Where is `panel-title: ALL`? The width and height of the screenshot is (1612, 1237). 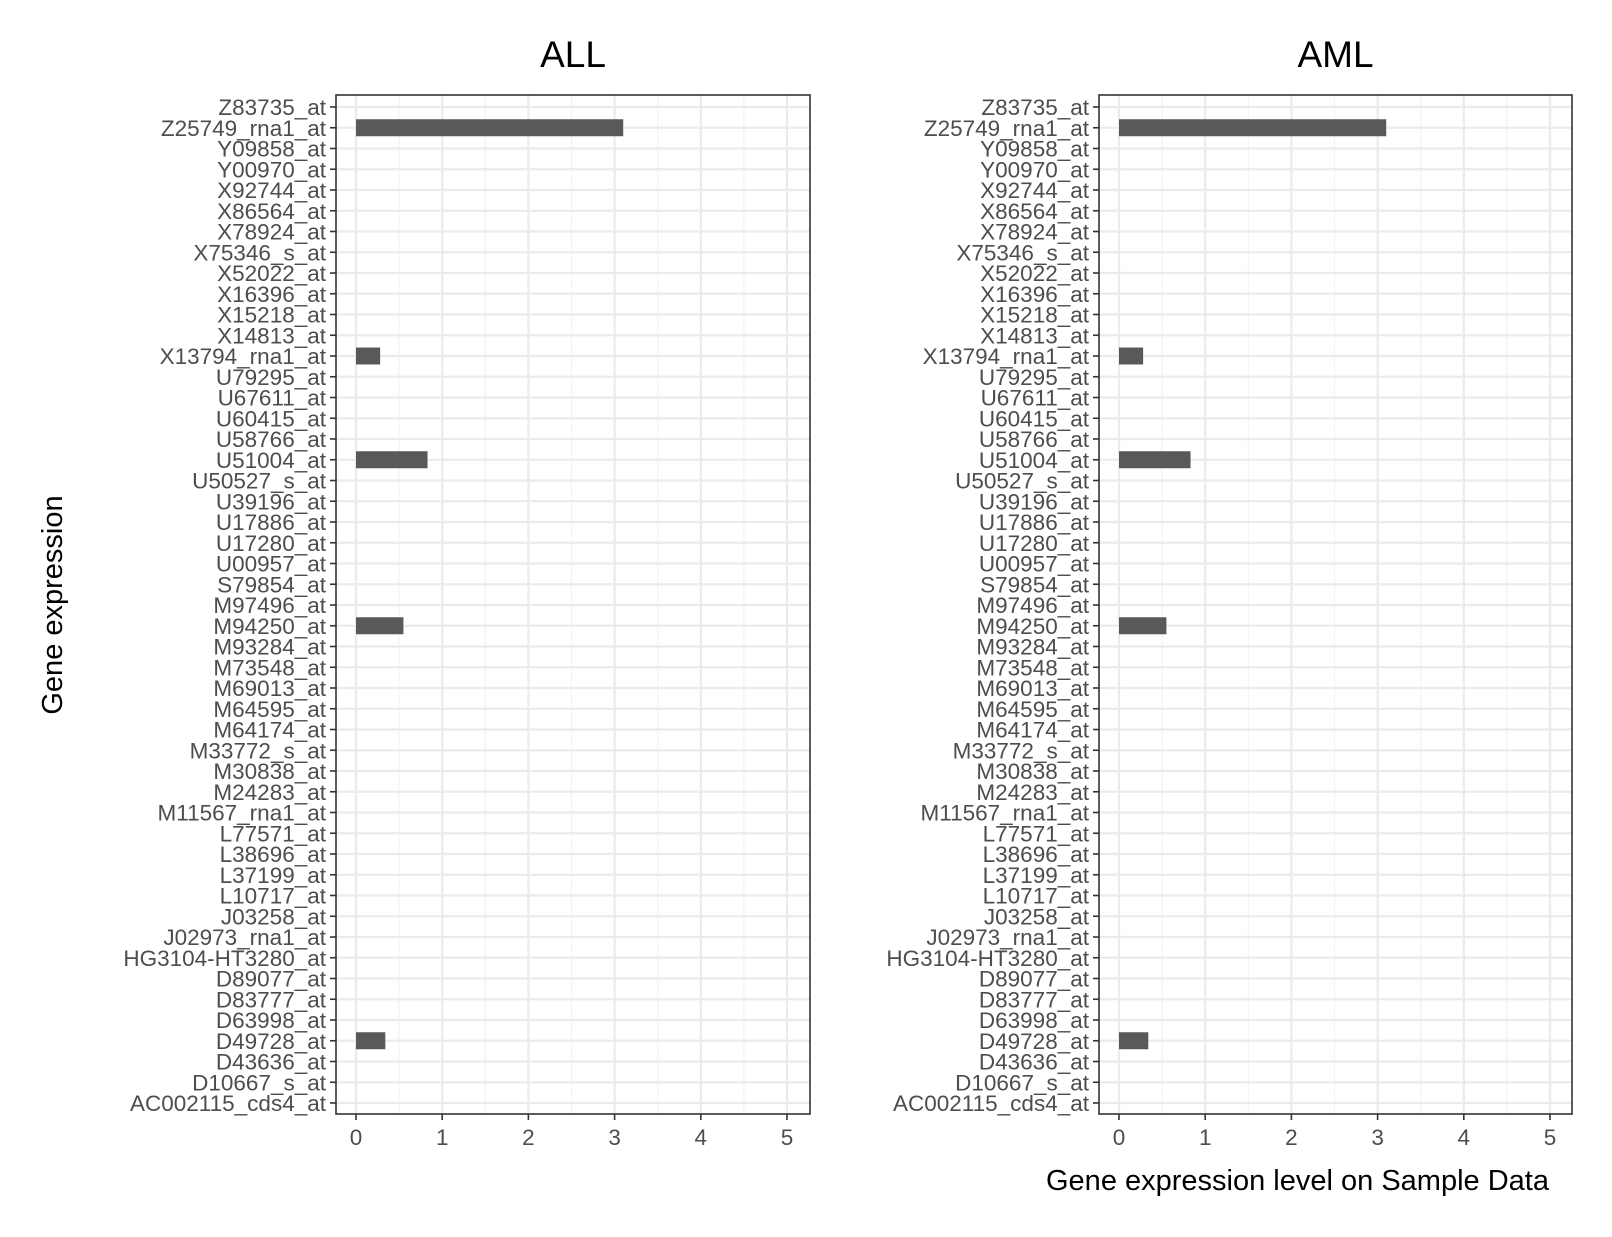
panel-title: ALL is located at coordinates (573, 54).